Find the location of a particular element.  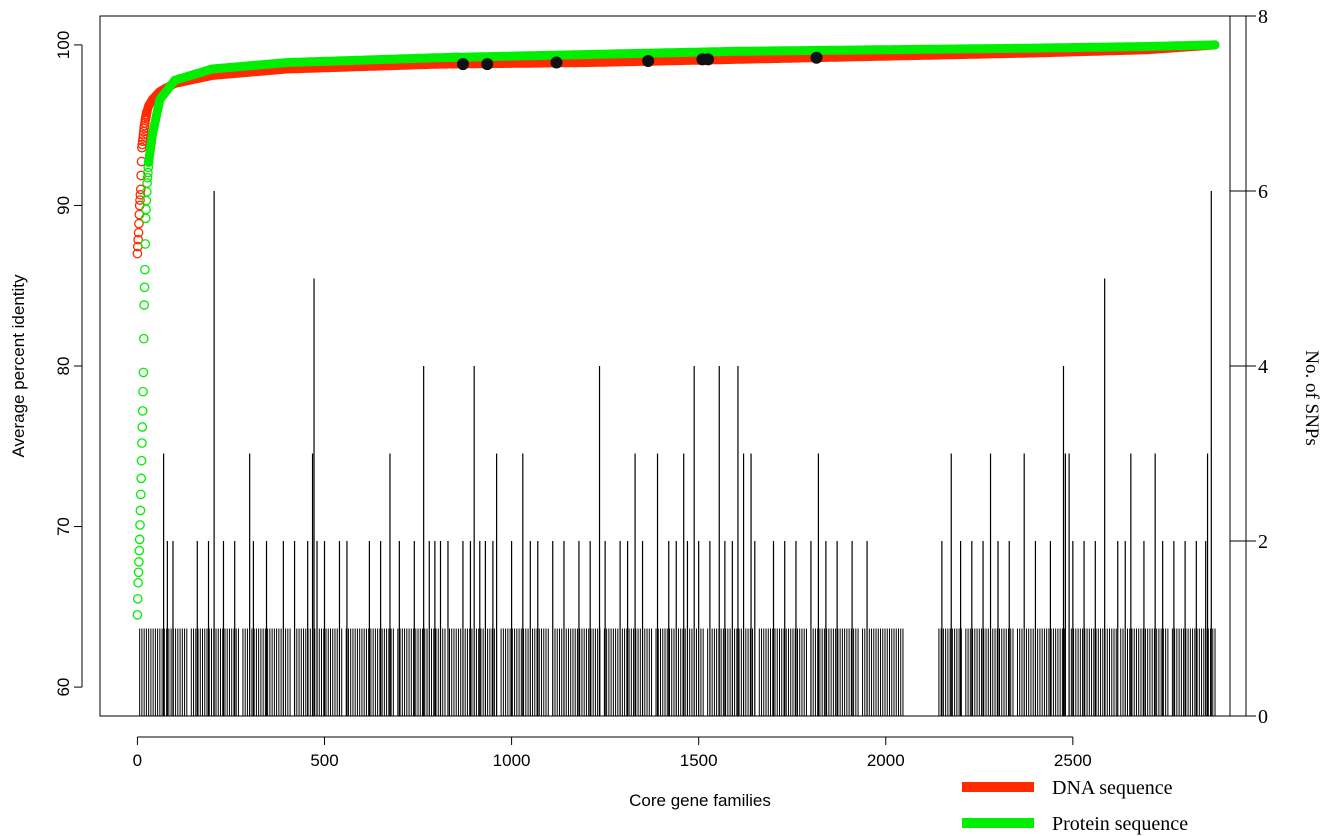

y-axis-right: 0 2 4 6 8 is located at coordinates (1249, 367).